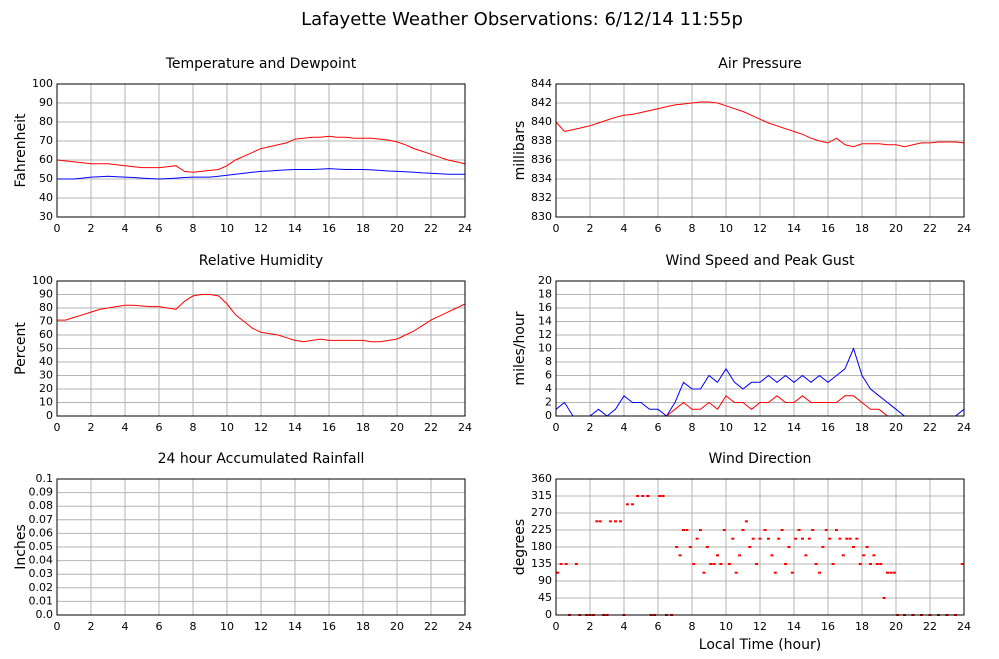 The height and width of the screenshot is (659, 999). What do you see at coordinates (541, 216) in the screenshot?
I see `y-tick-label: 830` at bounding box center [541, 216].